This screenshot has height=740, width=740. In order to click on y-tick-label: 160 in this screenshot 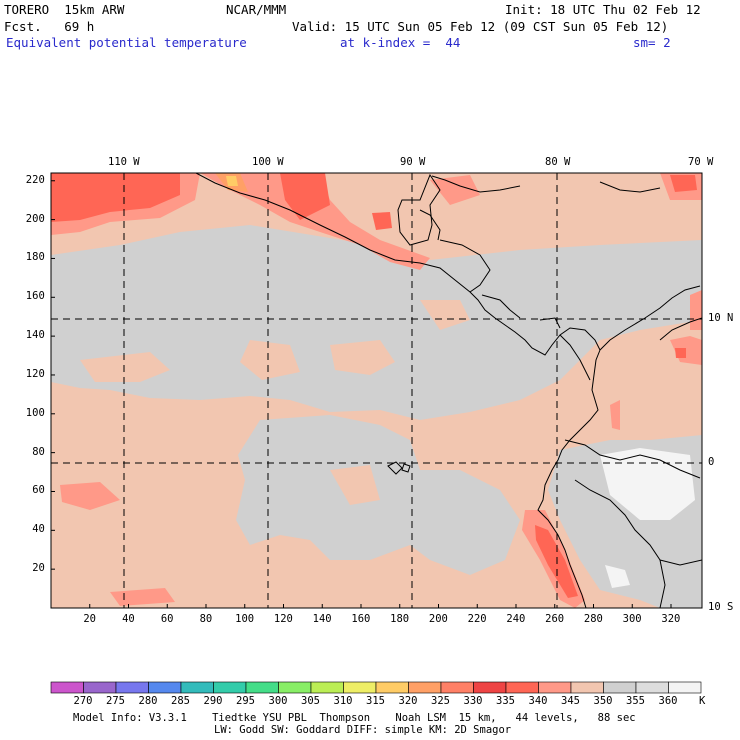, I will do `click(35, 296)`.